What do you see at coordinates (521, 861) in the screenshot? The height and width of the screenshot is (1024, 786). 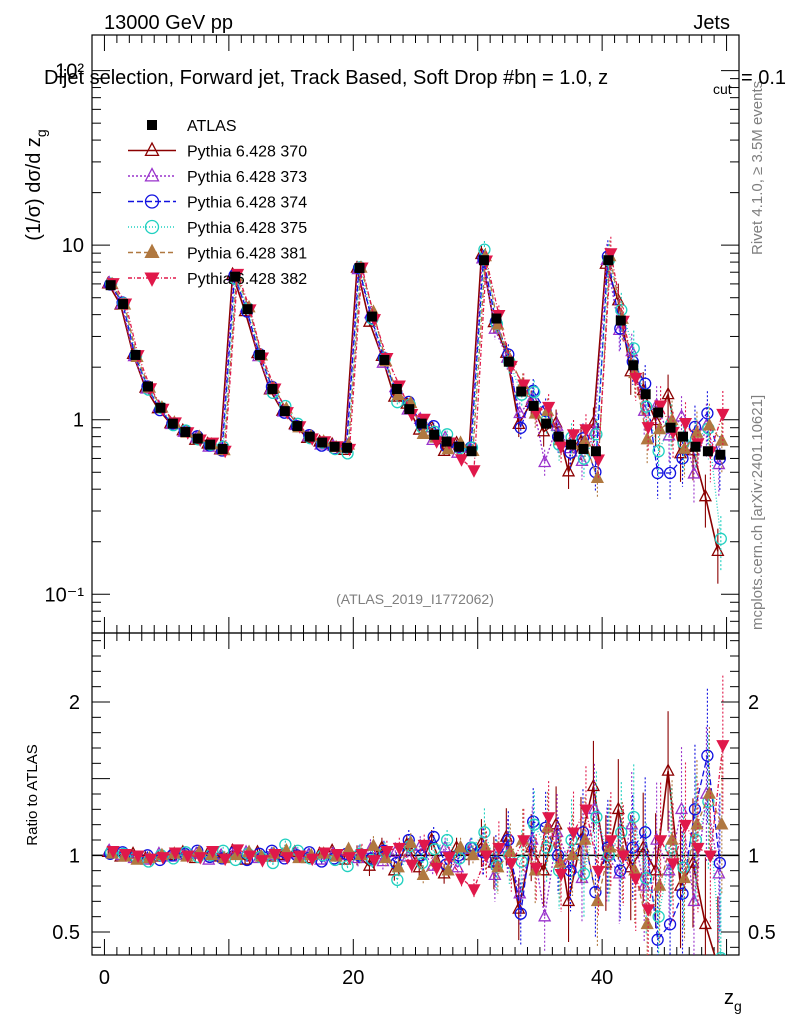 I see `ratio-point-s375` at bounding box center [521, 861].